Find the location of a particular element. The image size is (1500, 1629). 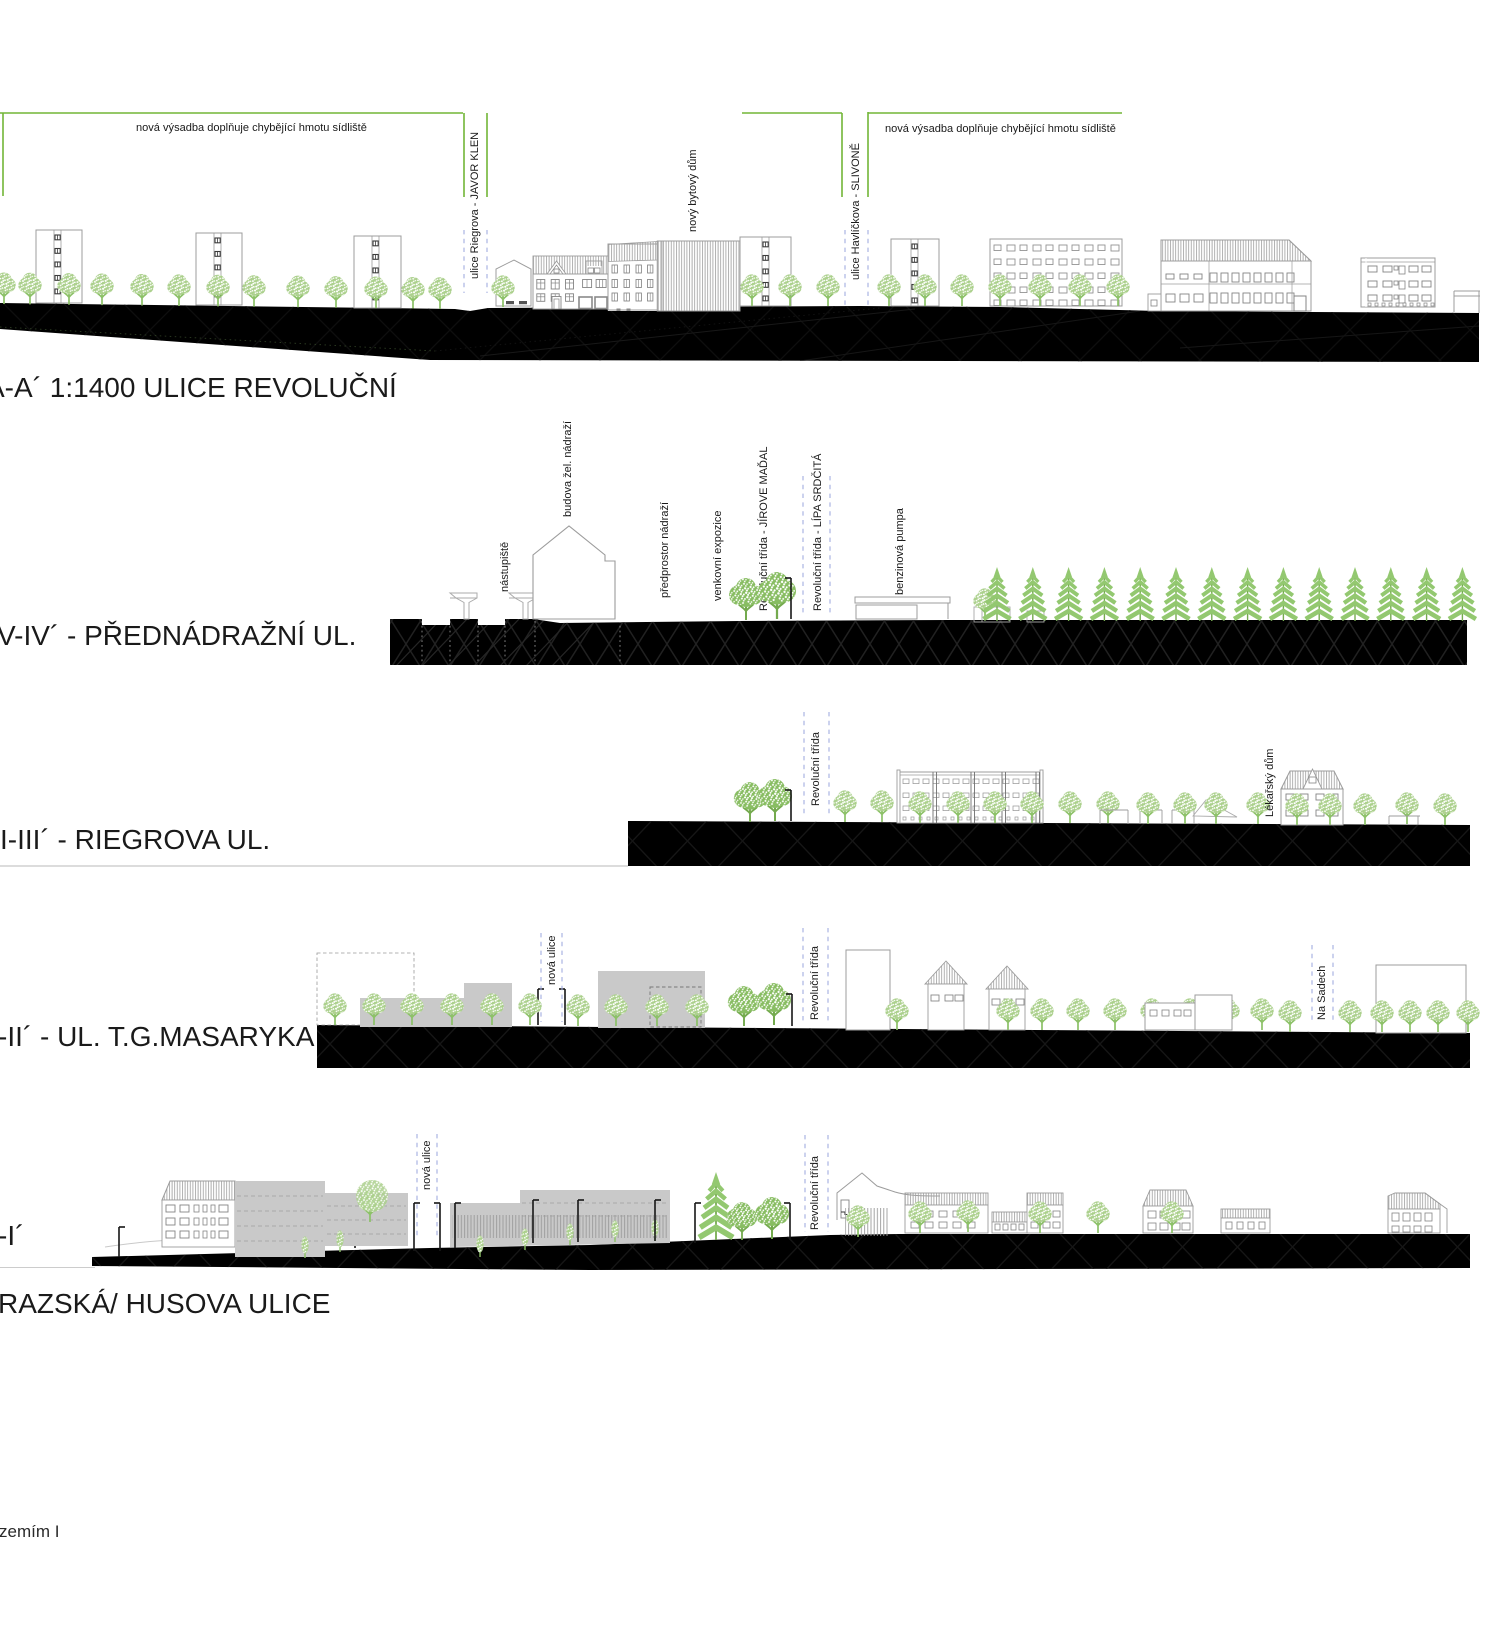

svg-text: Lékařský dům is located at coordinates (1270, 783).